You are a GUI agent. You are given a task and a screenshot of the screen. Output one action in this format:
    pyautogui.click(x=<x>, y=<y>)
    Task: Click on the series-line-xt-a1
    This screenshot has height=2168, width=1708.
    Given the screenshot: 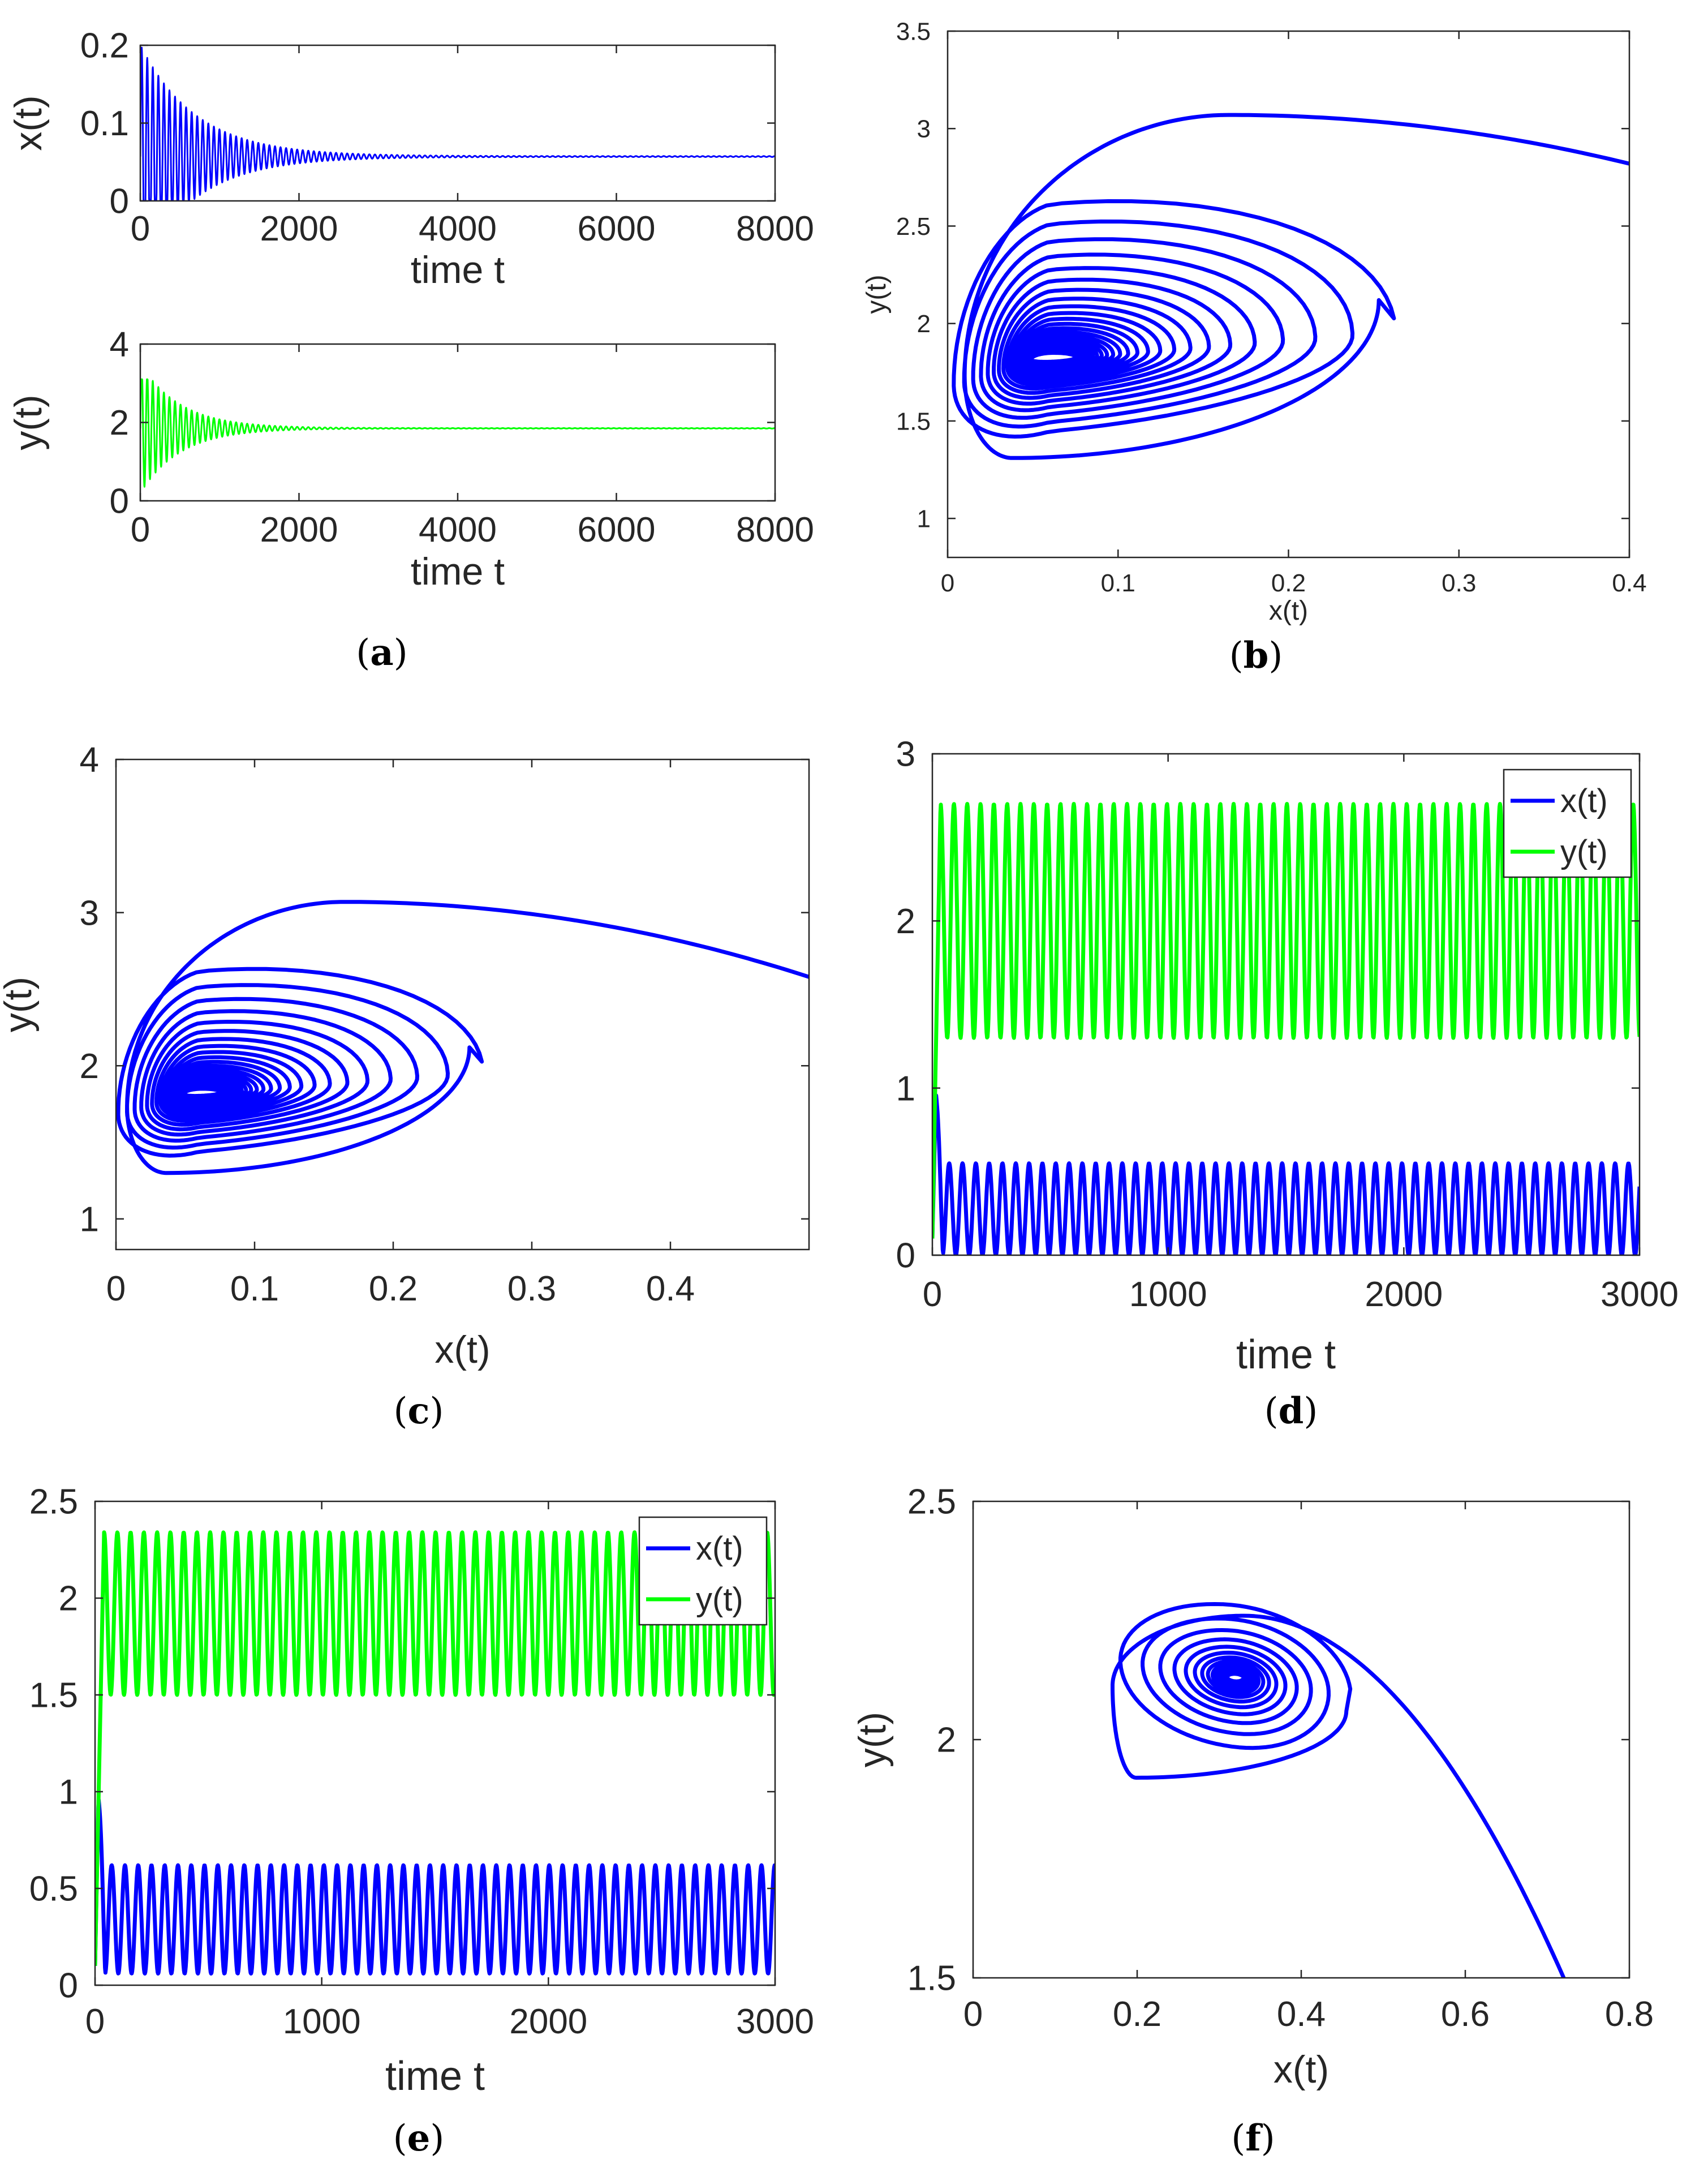 What is the action you would take?
    pyautogui.click(x=457, y=123)
    